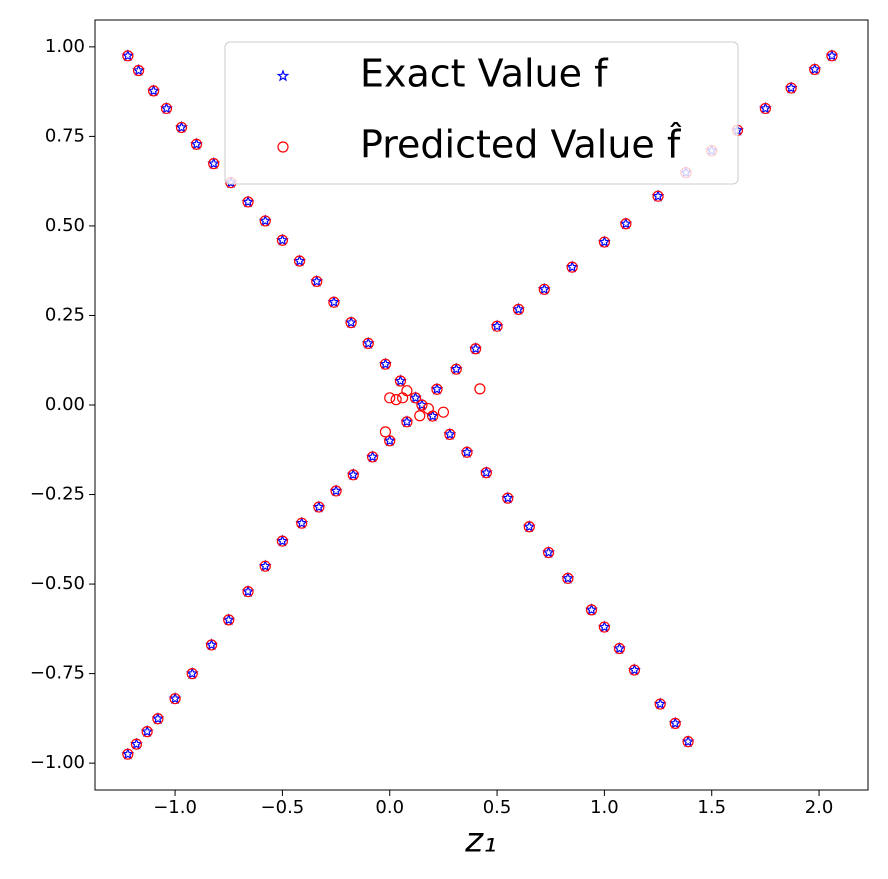 The width and height of the screenshot is (888, 879). I want to click on y-tick-label: 0.75, so click(65, 135).